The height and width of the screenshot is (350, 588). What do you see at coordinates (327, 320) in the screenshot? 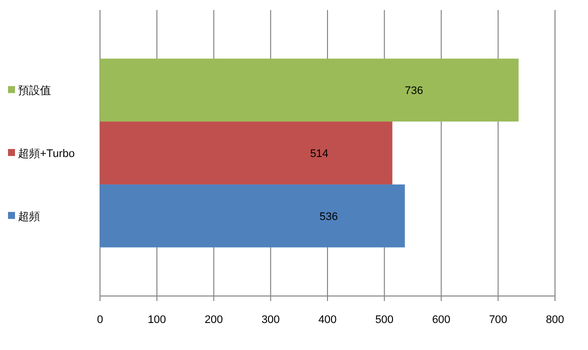
I see `x-tick-label: 400` at bounding box center [327, 320].